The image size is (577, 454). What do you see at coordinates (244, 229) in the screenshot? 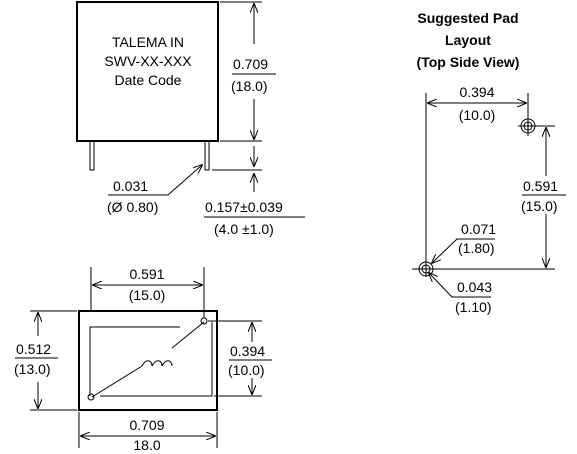
I see `pin-length-value-mm: (4.0 ±1.0)` at bounding box center [244, 229].